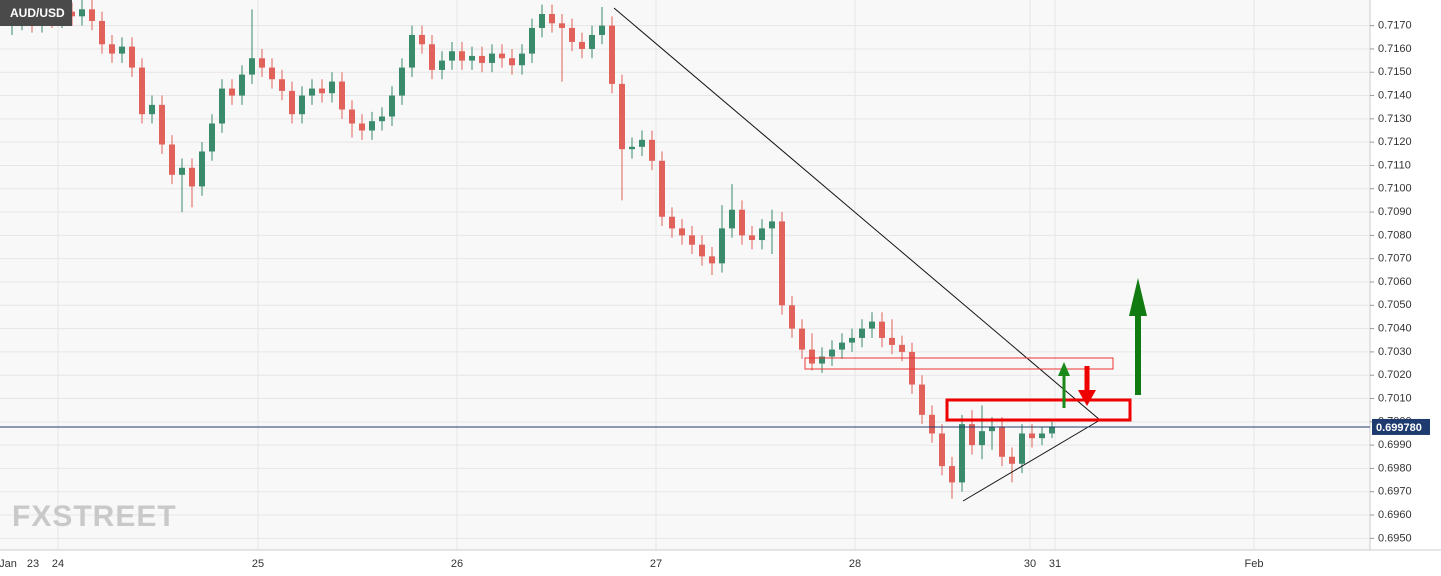  Describe the element at coordinates (1394, 165) in the screenshot. I see `y-tick-label: 0.7110` at that location.